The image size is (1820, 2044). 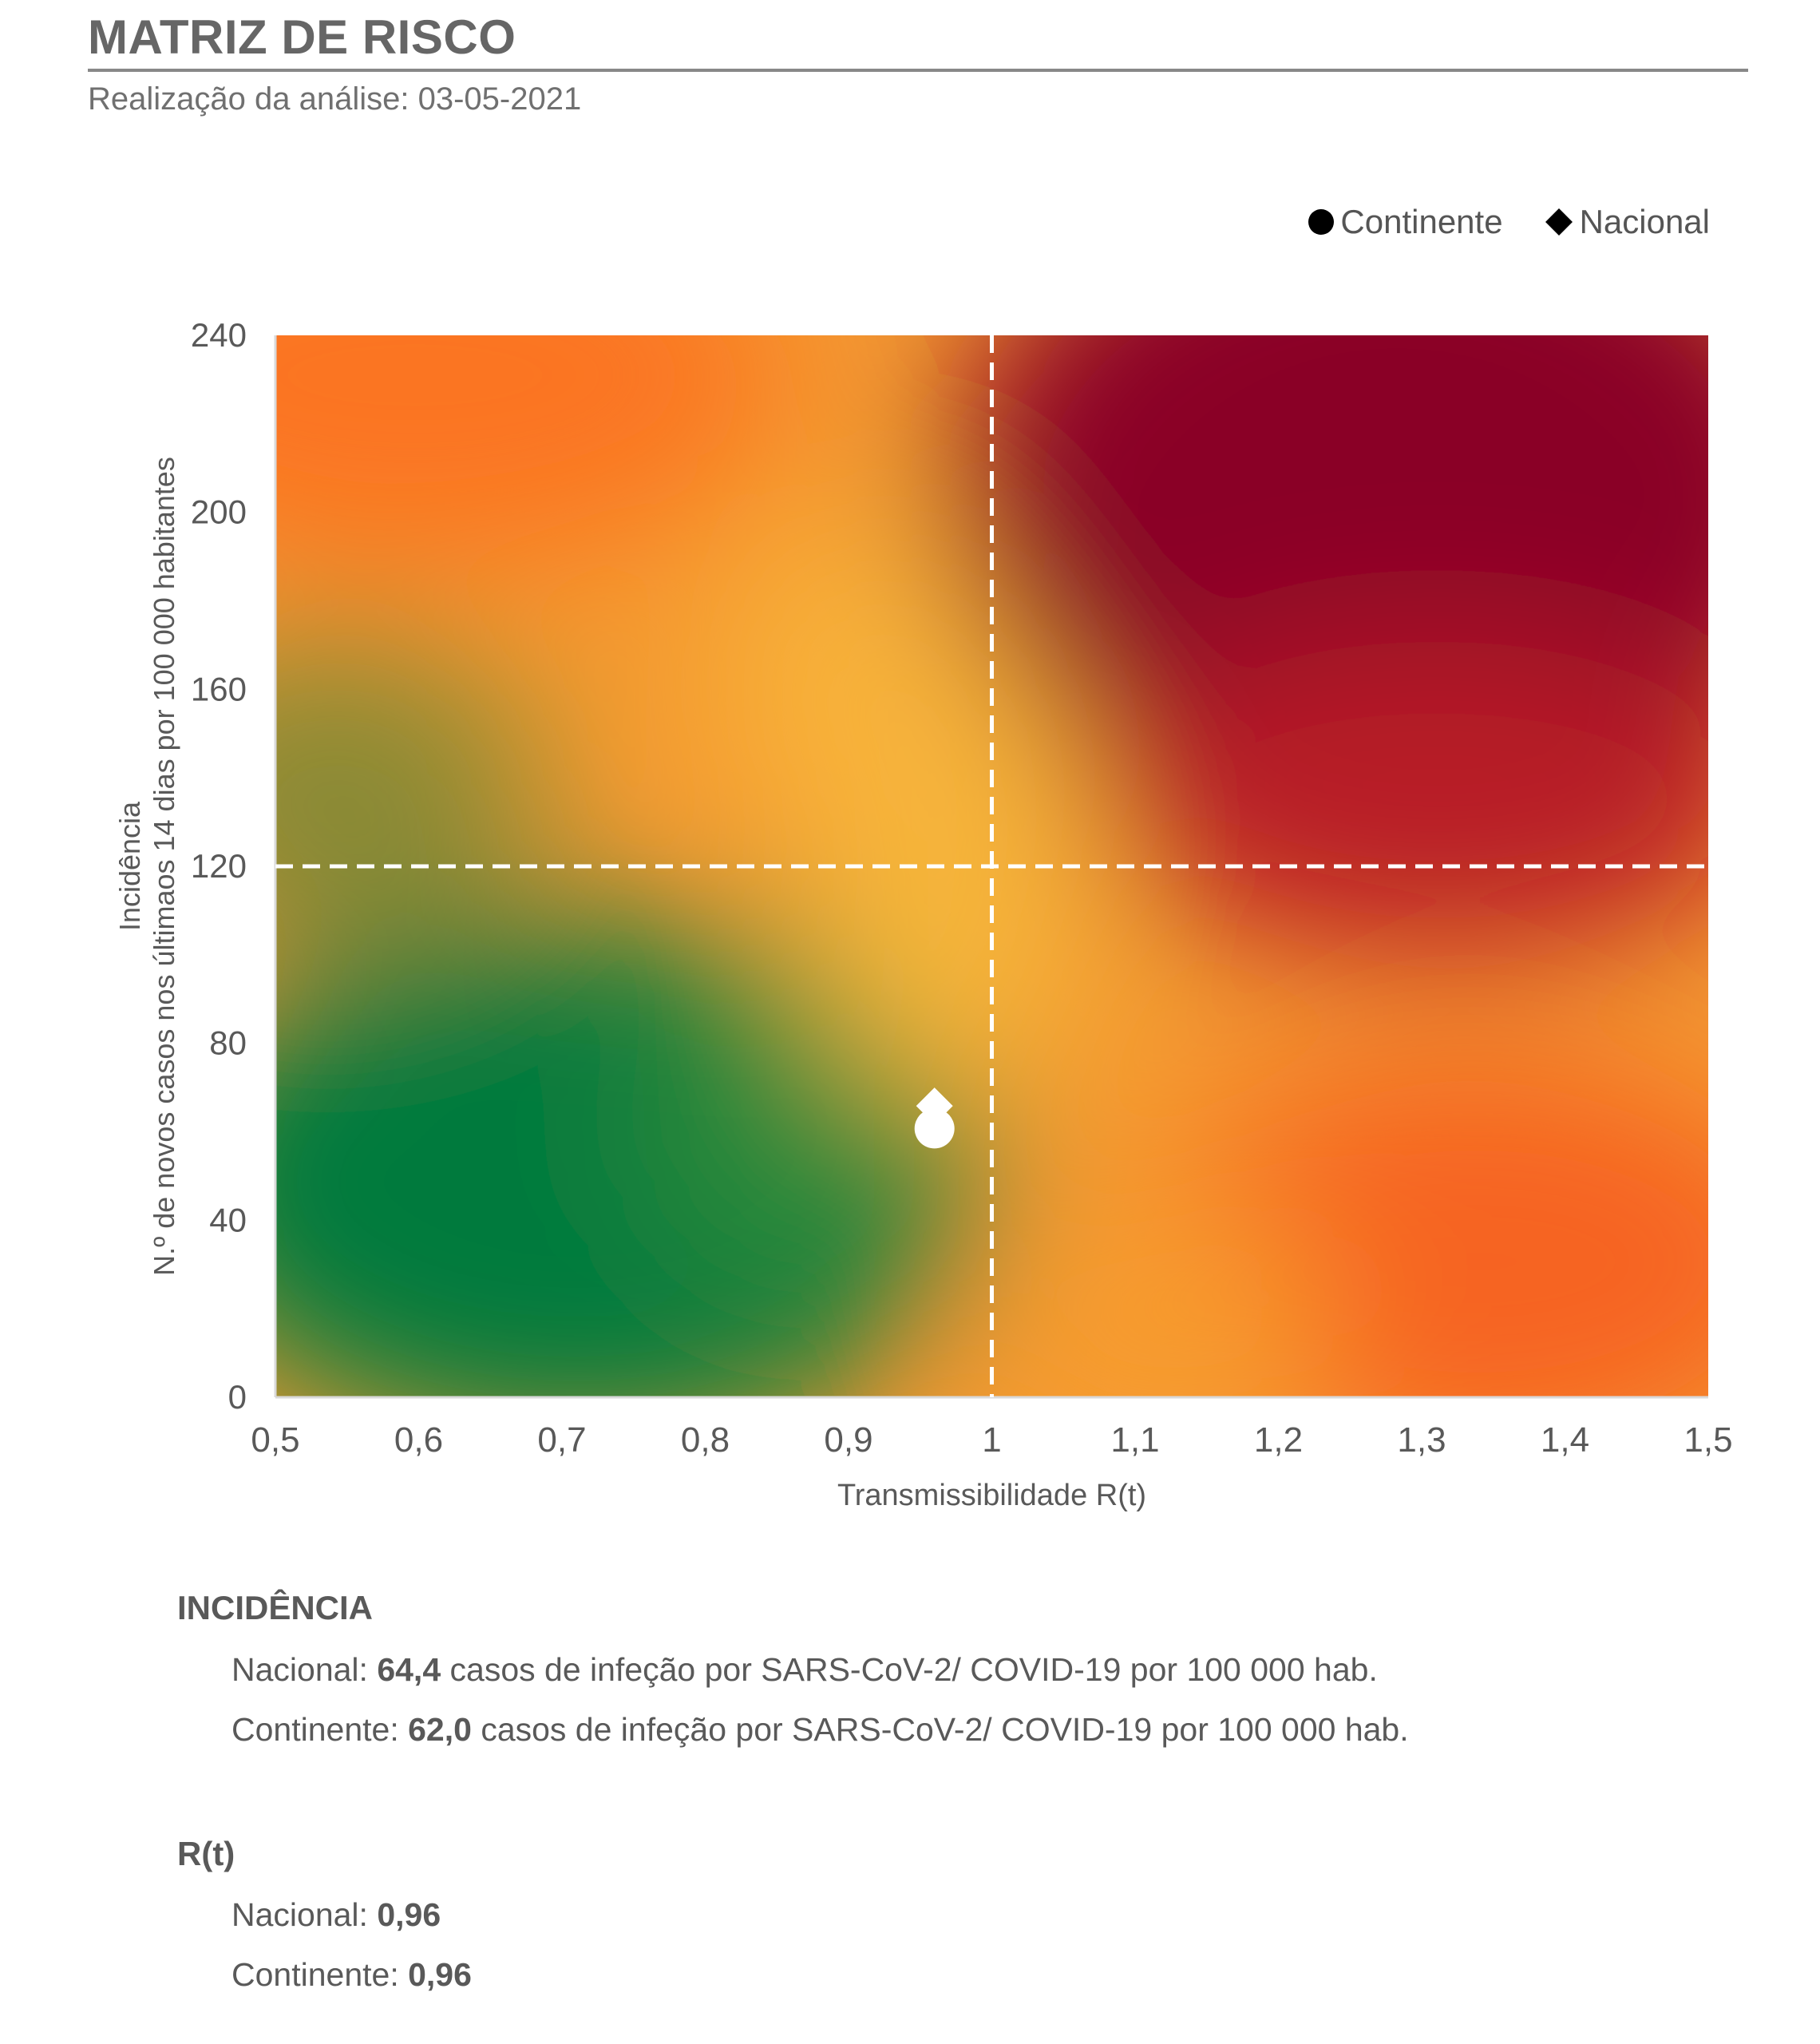 I want to click on incidencia-section: INCIDÊNCIA, so click(x=275, y=1608).